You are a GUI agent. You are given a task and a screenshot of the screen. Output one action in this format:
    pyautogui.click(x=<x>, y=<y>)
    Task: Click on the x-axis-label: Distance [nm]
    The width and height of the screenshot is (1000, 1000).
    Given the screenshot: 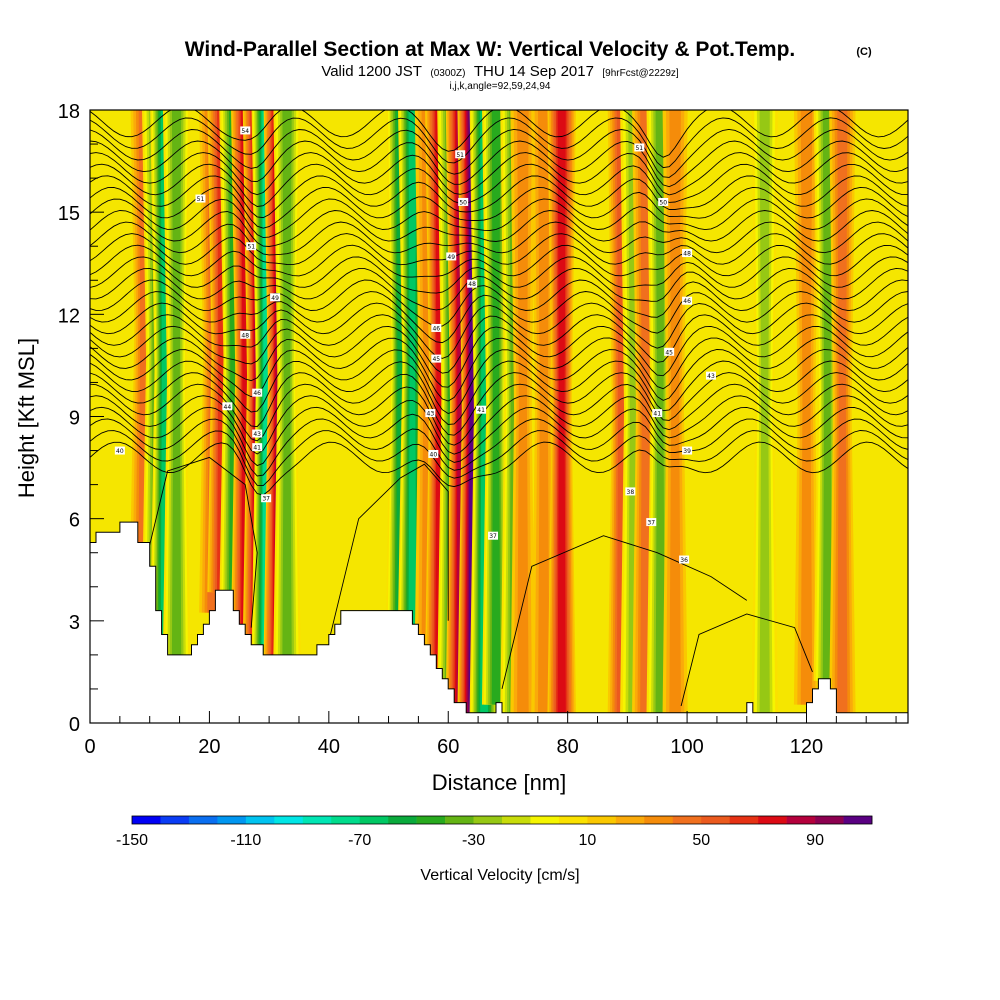 What is the action you would take?
    pyautogui.click(x=499, y=782)
    